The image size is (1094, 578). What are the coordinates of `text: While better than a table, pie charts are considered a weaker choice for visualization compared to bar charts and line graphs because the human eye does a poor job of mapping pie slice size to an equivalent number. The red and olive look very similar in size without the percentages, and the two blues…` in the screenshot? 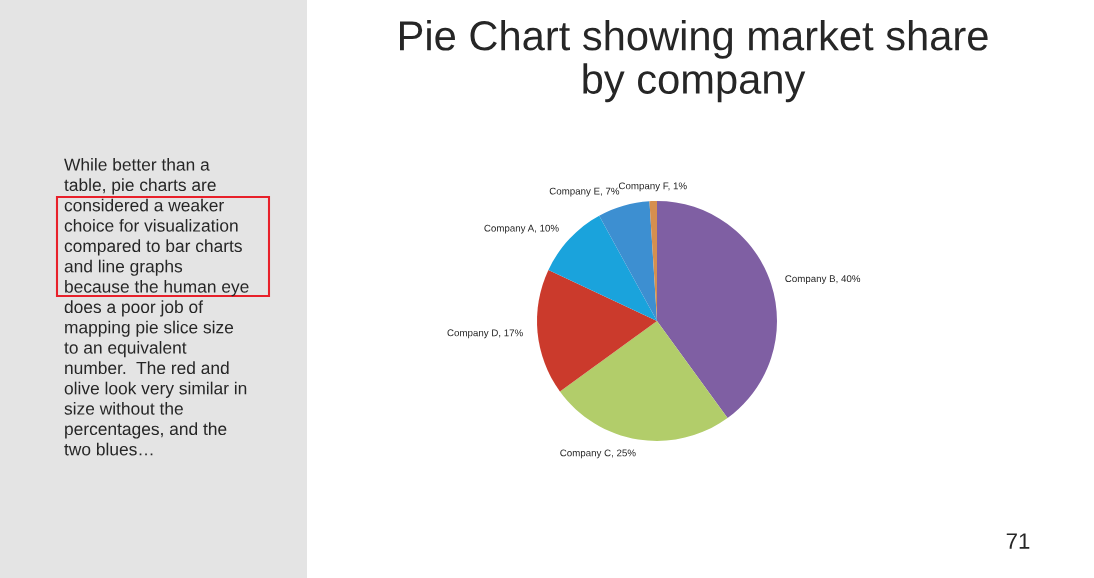 It's located at (156, 307).